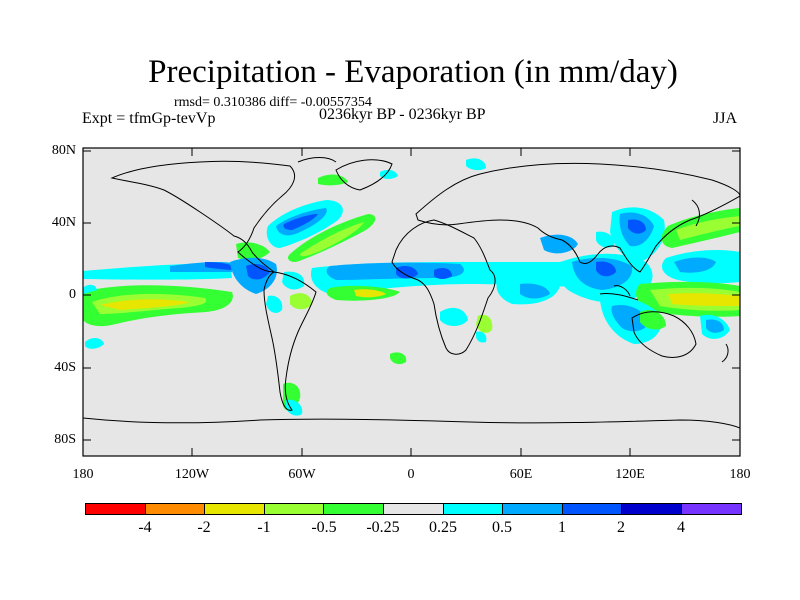 This screenshot has height=600, width=800. What do you see at coordinates (402, 114) in the screenshot?
I see `period-label: 0236kyr BP - 0236kyr BP` at bounding box center [402, 114].